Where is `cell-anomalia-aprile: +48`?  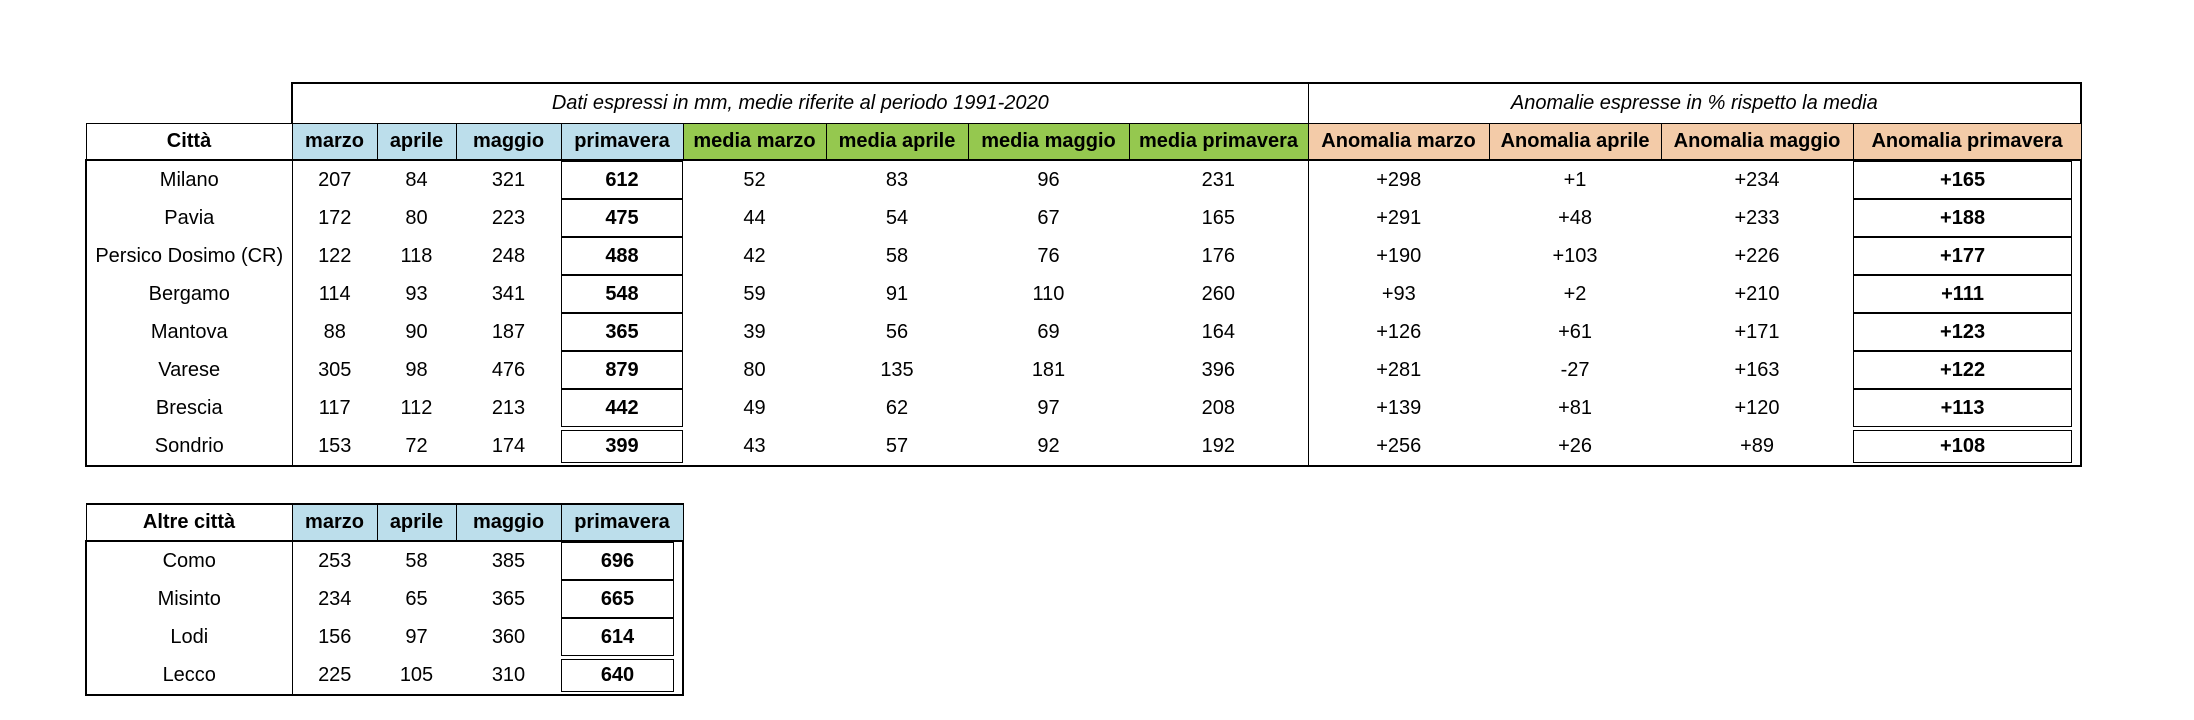
cell-anomalia-aprile: +48 is located at coordinates (1575, 217).